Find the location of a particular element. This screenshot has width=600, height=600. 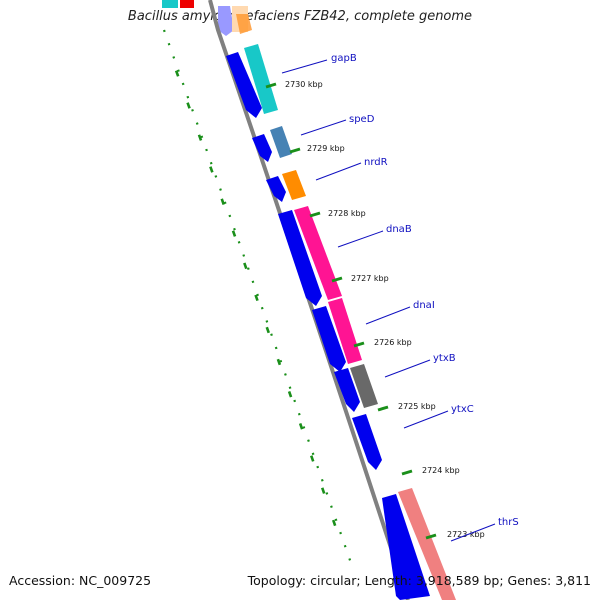

cds-nrdR is located at coordinates (276, 189).